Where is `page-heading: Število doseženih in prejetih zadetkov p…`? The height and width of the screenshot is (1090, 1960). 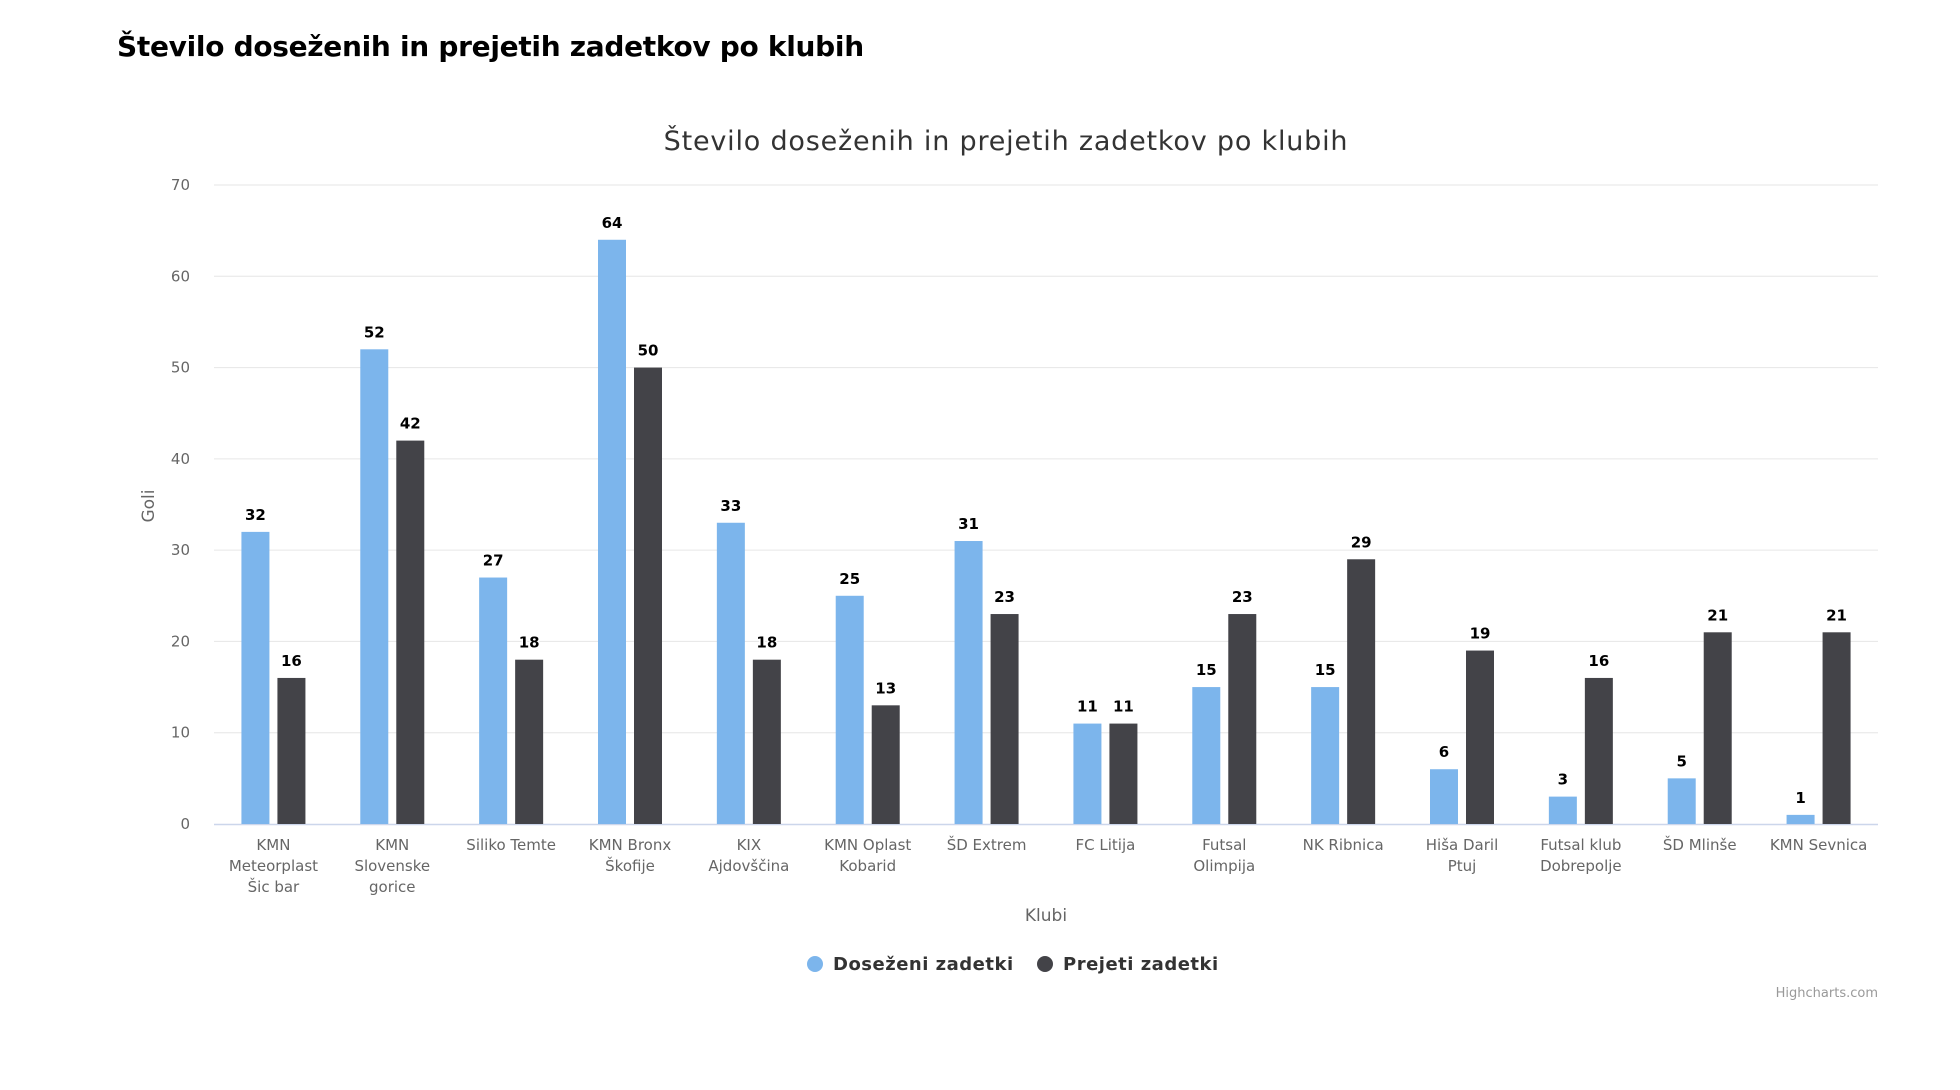 page-heading: Število doseženih in prejetih zadetkov p… is located at coordinates (490, 46).